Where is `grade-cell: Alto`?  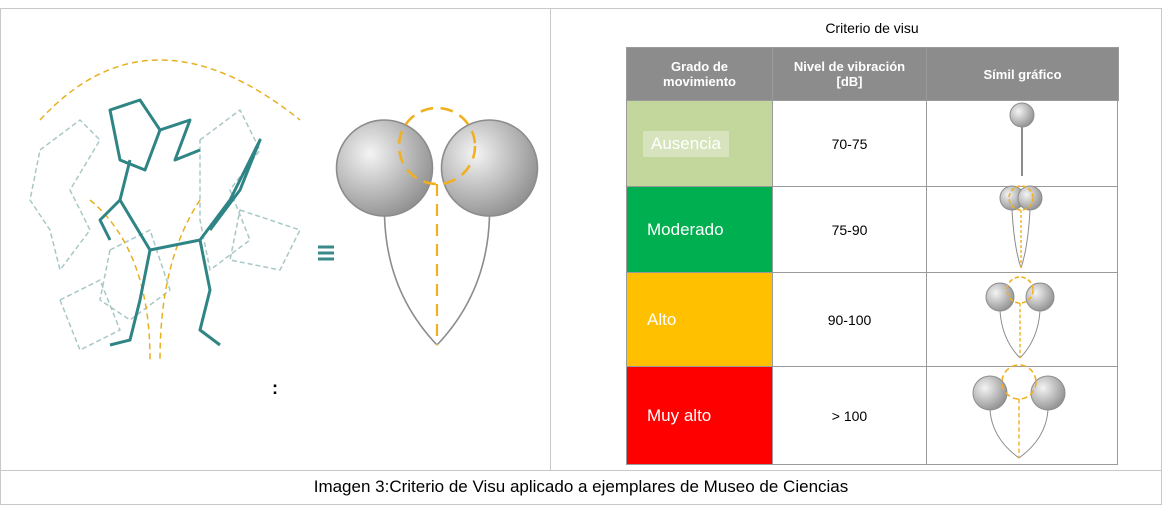
grade-cell: Alto is located at coordinates (699, 319).